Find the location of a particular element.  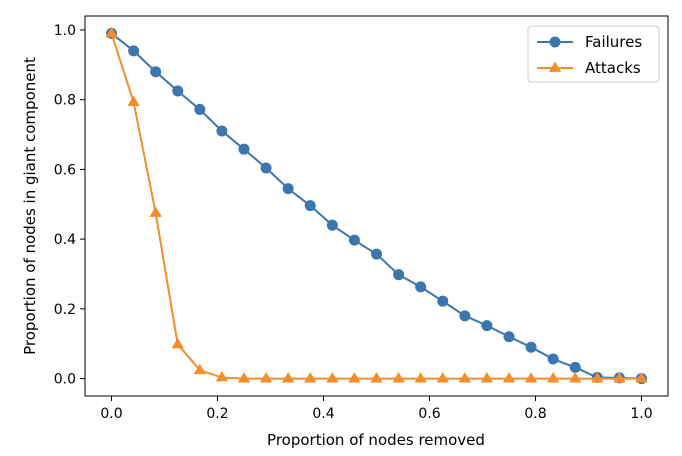

y-tick-label: 0.4 is located at coordinates (65, 240).